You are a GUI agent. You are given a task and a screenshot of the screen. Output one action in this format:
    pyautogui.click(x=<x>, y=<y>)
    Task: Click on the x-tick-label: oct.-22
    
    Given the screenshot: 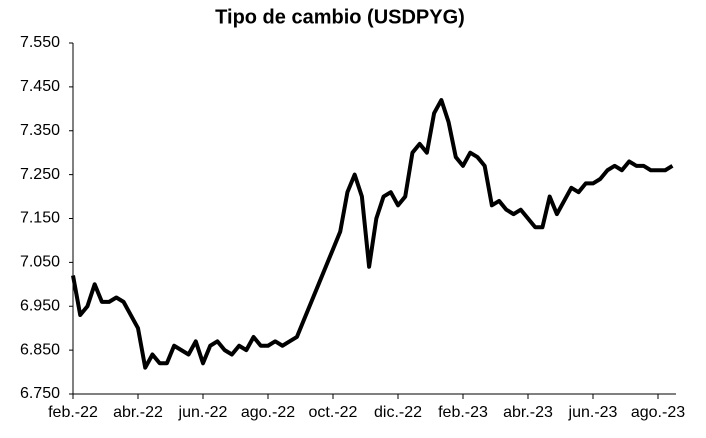 What is the action you would take?
    pyautogui.click(x=333, y=412)
    